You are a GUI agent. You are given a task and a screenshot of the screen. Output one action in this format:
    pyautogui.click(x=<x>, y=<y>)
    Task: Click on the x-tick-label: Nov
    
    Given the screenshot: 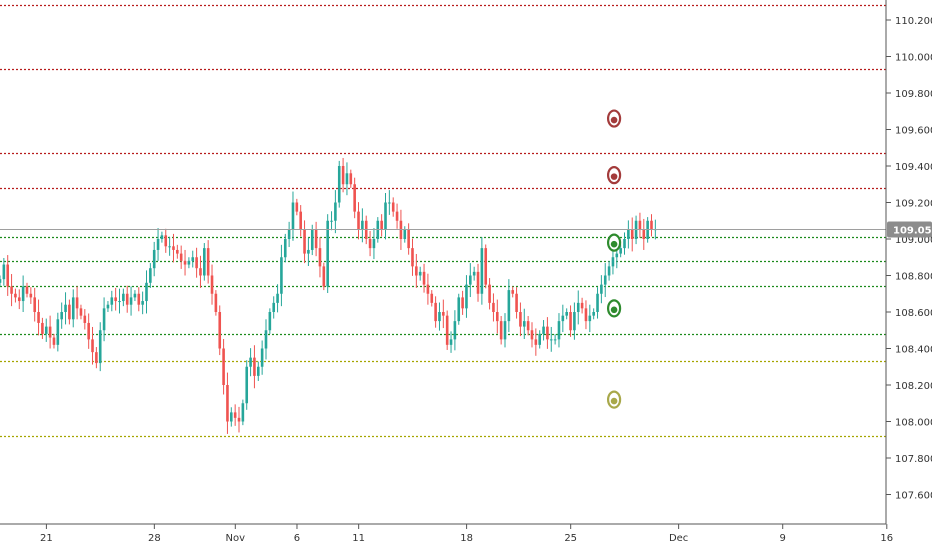 What is the action you would take?
    pyautogui.click(x=236, y=538)
    